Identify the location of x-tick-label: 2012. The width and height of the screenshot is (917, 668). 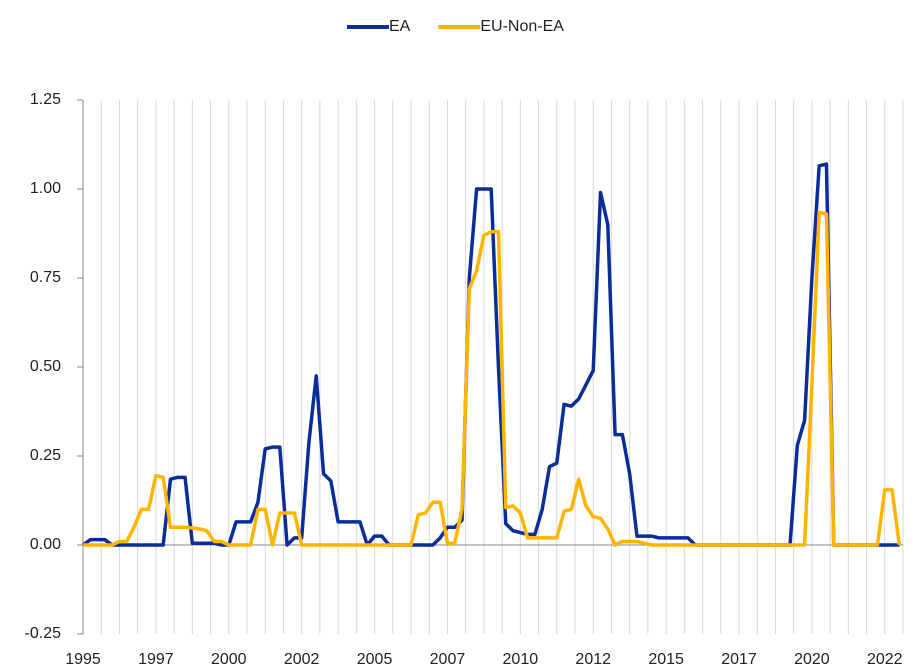
(593, 659).